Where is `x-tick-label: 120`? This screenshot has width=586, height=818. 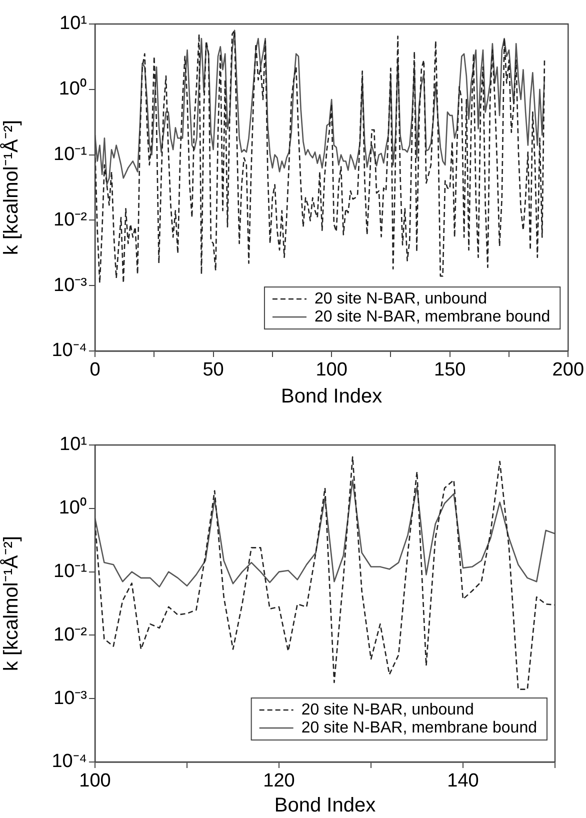
x-tick-label: 120 is located at coordinates (279, 781).